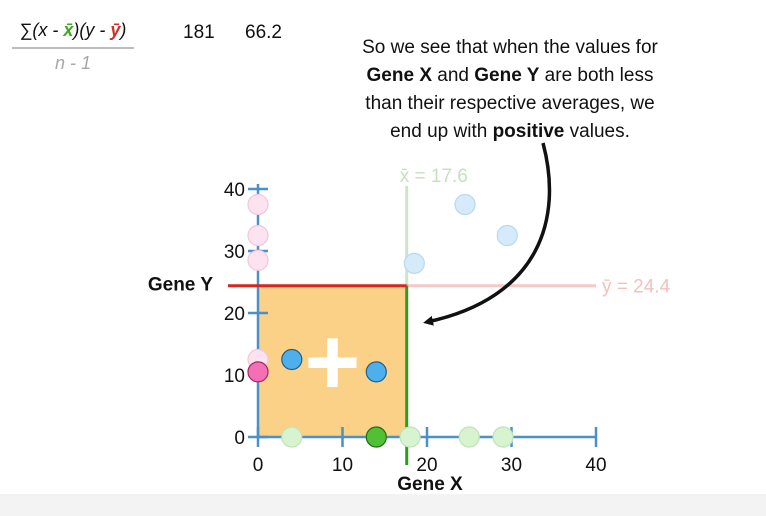  I want to click on fraction-bar, so click(73, 48).